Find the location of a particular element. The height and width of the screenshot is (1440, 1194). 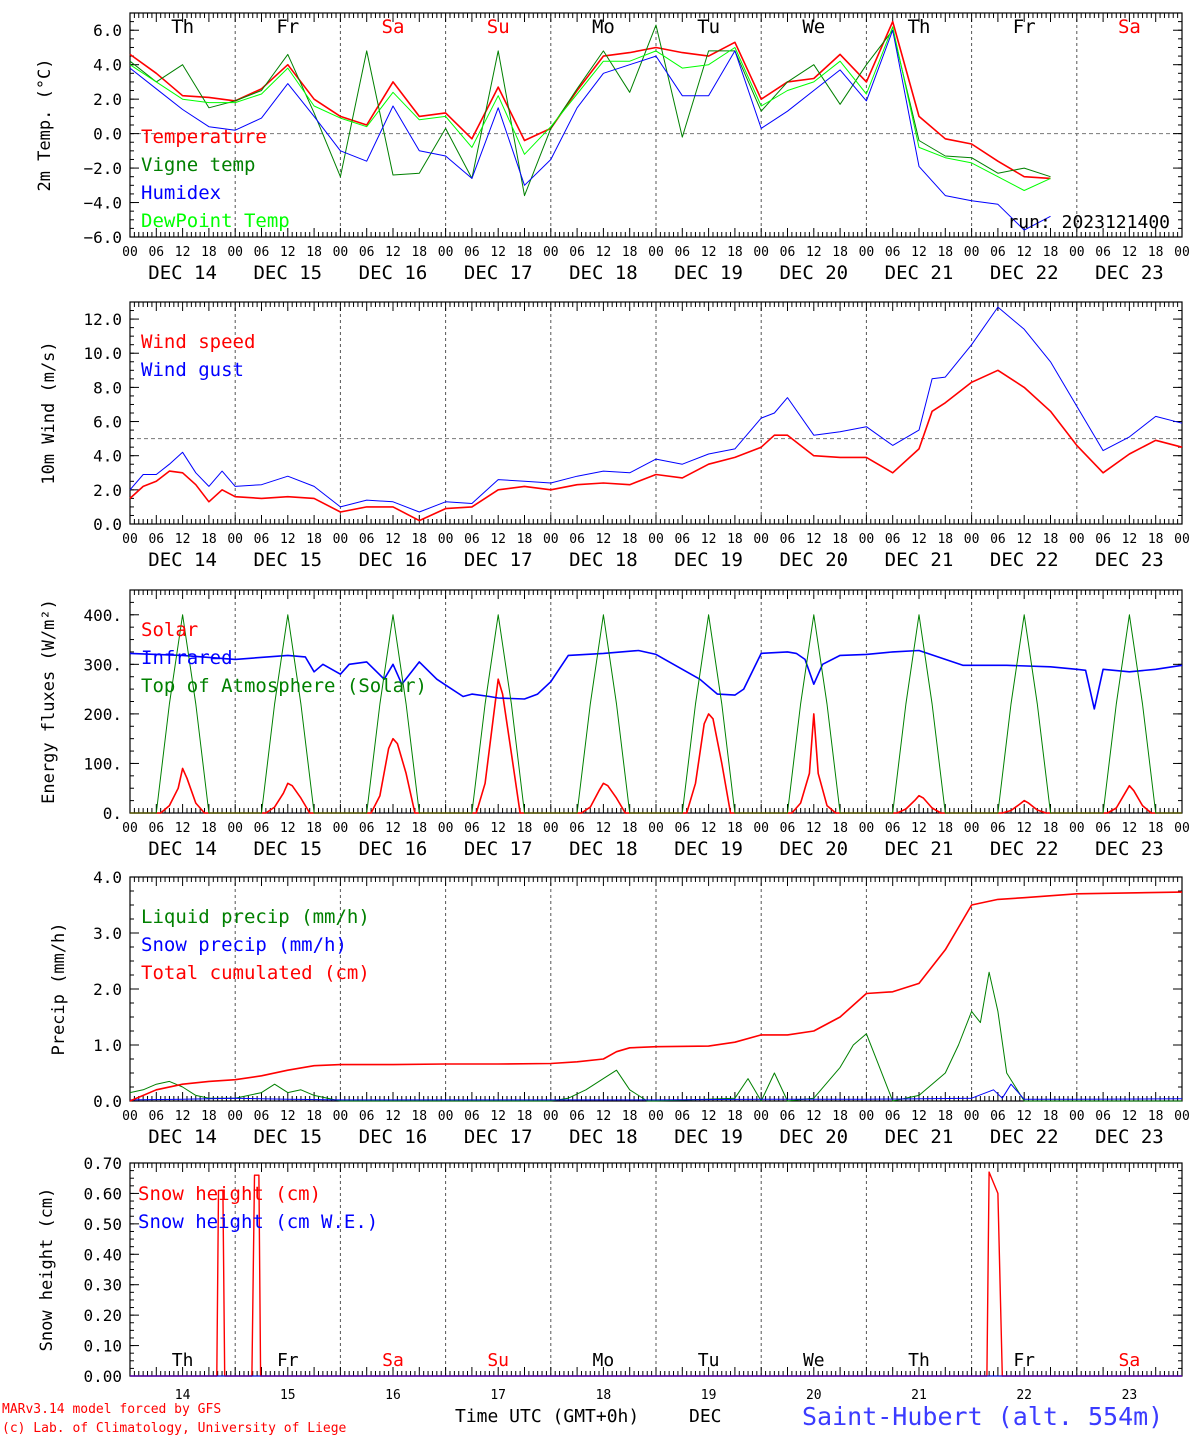

day-number: 23 is located at coordinates (1130, 1395).